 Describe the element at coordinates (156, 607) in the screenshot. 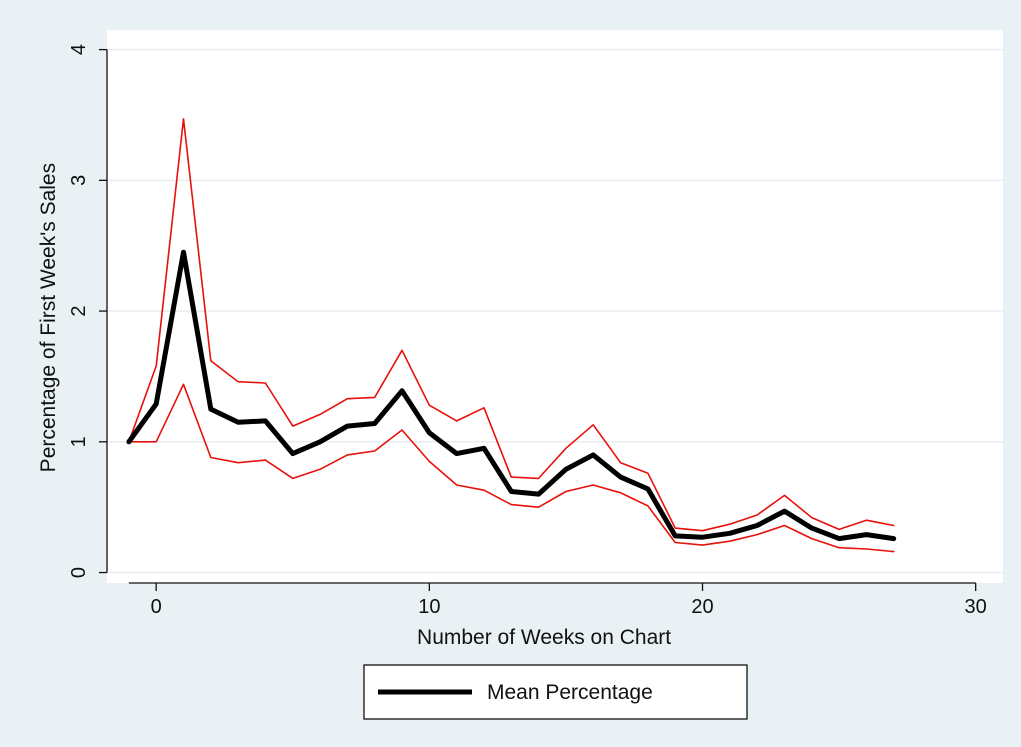

I see `x-tick-label: 0` at that location.